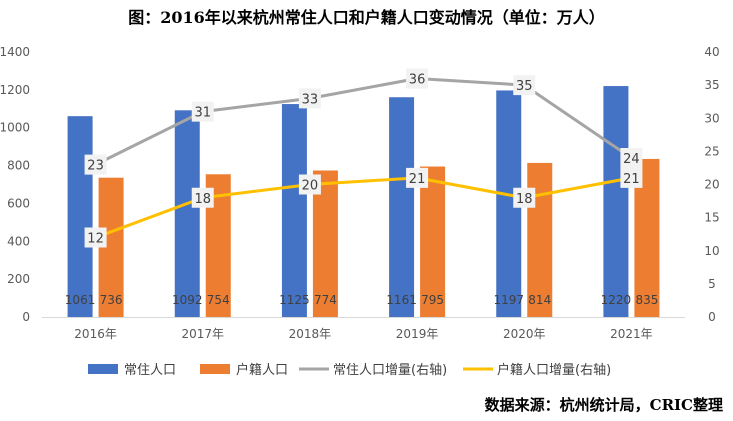  Describe the element at coordinates (26, 317) in the screenshot. I see `y-left-tick-label: 0` at that location.